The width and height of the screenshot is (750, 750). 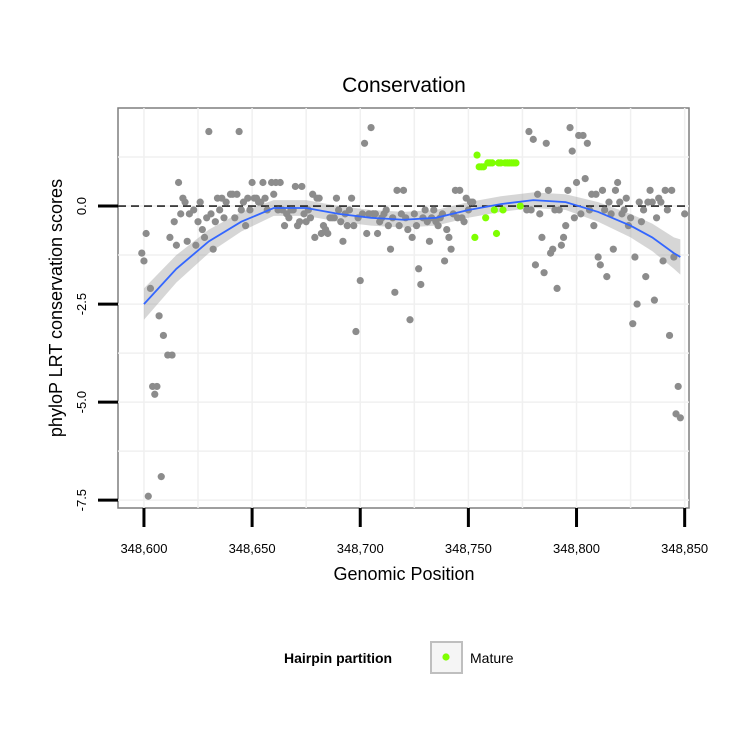 I want to click on legend-label-mature: Mature, so click(x=492, y=658).